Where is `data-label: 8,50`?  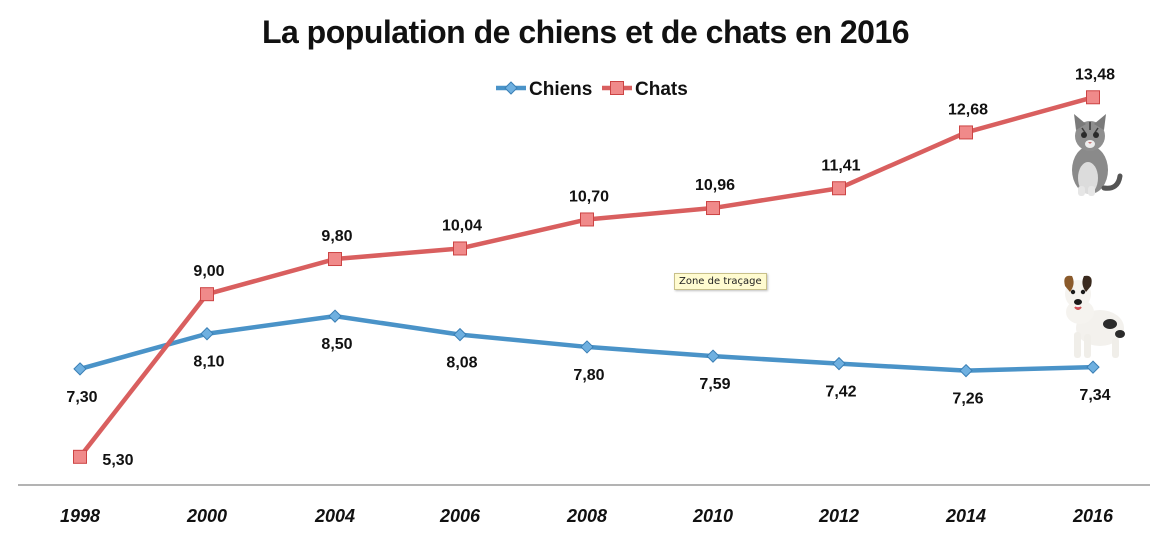
data-label: 8,50 is located at coordinates (336, 344).